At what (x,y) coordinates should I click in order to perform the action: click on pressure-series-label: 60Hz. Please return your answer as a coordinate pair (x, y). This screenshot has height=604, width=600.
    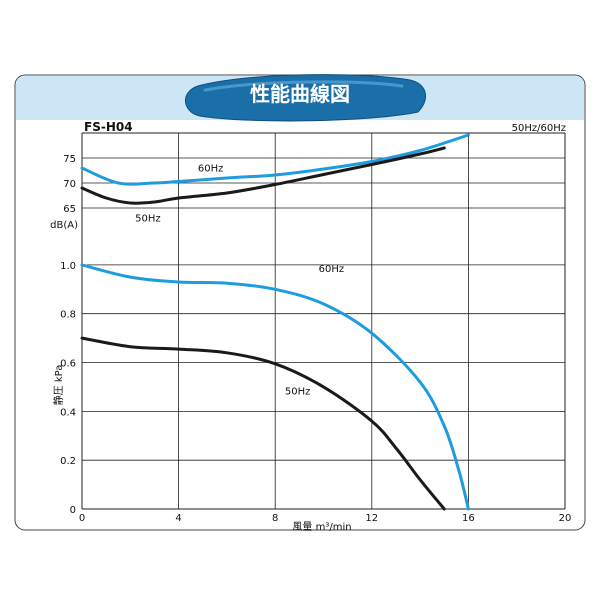
    Looking at the image, I should click on (332, 269).